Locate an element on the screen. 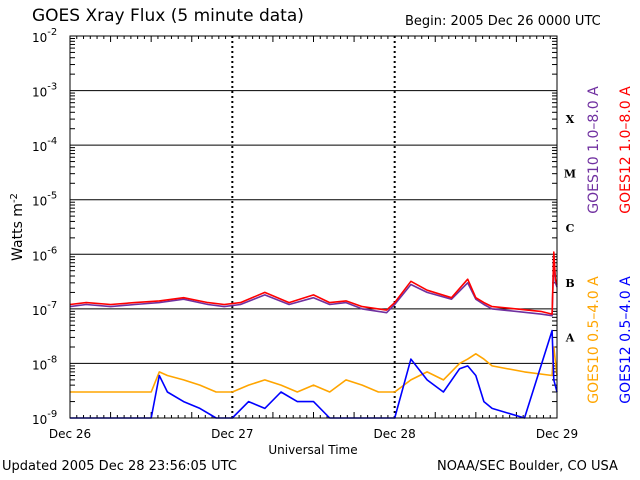 The width and height of the screenshot is (640, 480). x-axis-label: Universal Time is located at coordinates (312, 450).